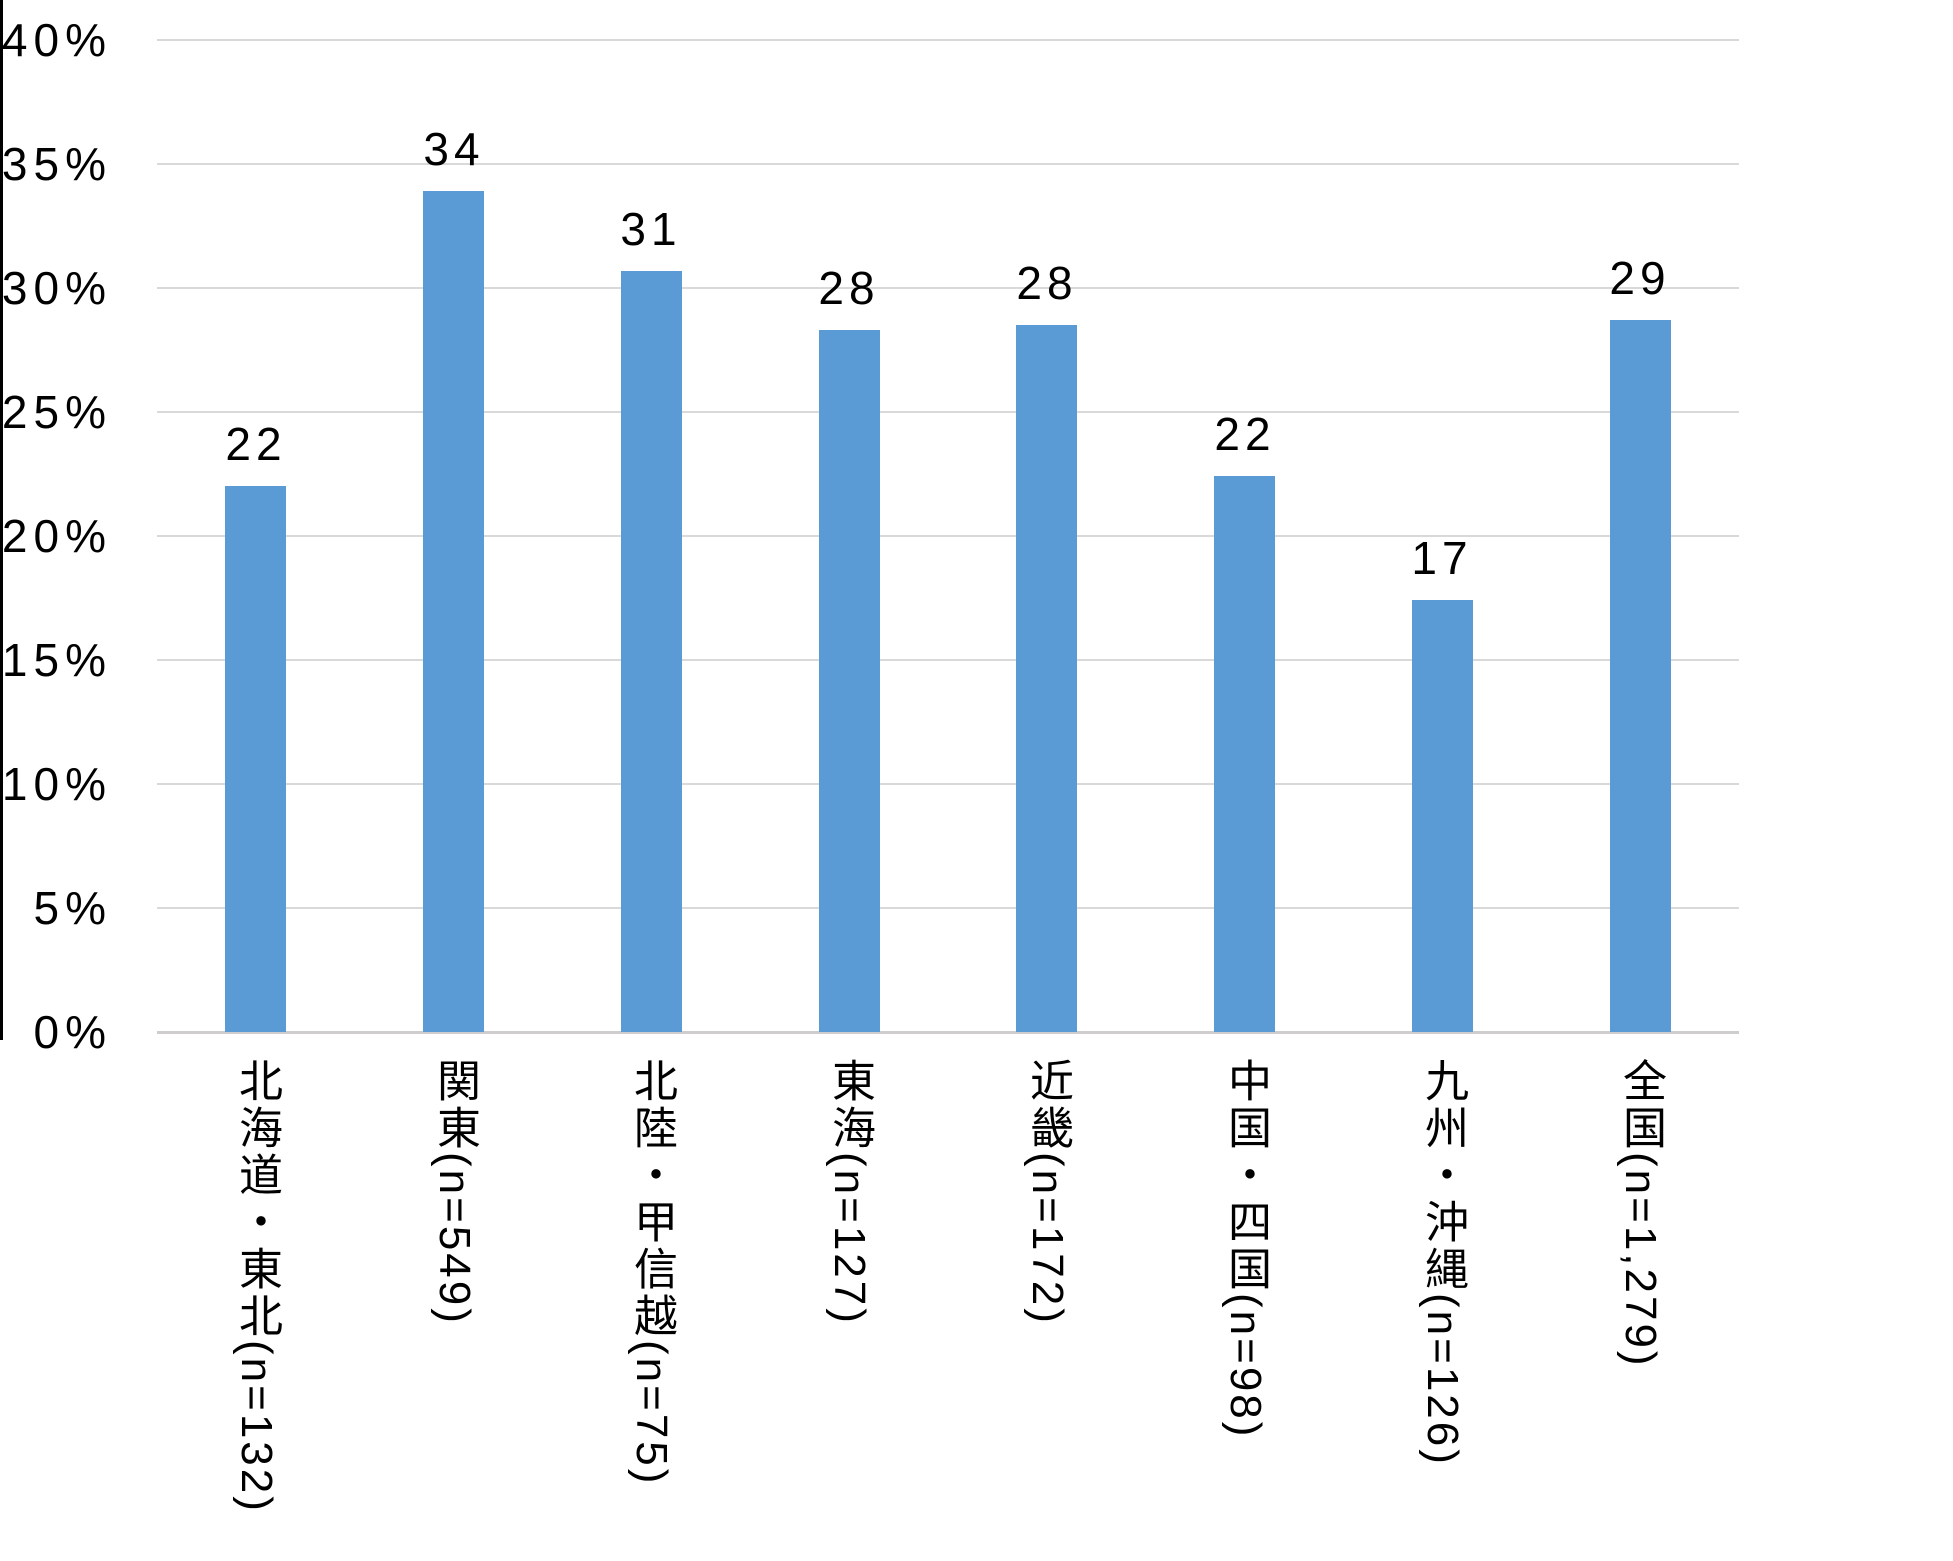 The width and height of the screenshot is (1953, 1561). Describe the element at coordinates (651, 1272) in the screenshot. I see `x-category-label: 北陸・甲信越(n=75)` at that location.